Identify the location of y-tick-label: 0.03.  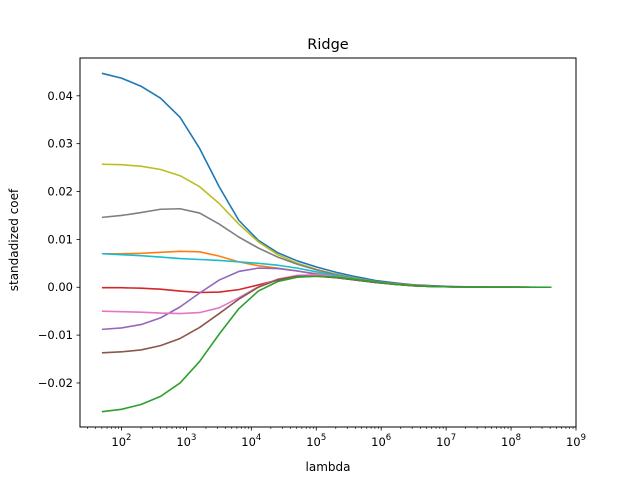
(60, 144).